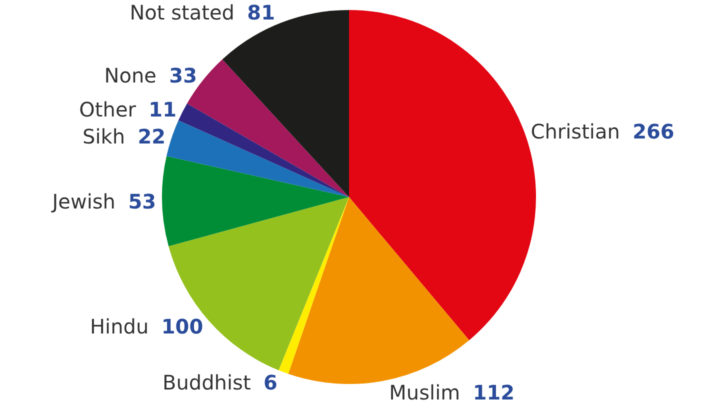 This screenshot has width=708, height=416. I want to click on slice-label: Not stated, so click(182, 12).